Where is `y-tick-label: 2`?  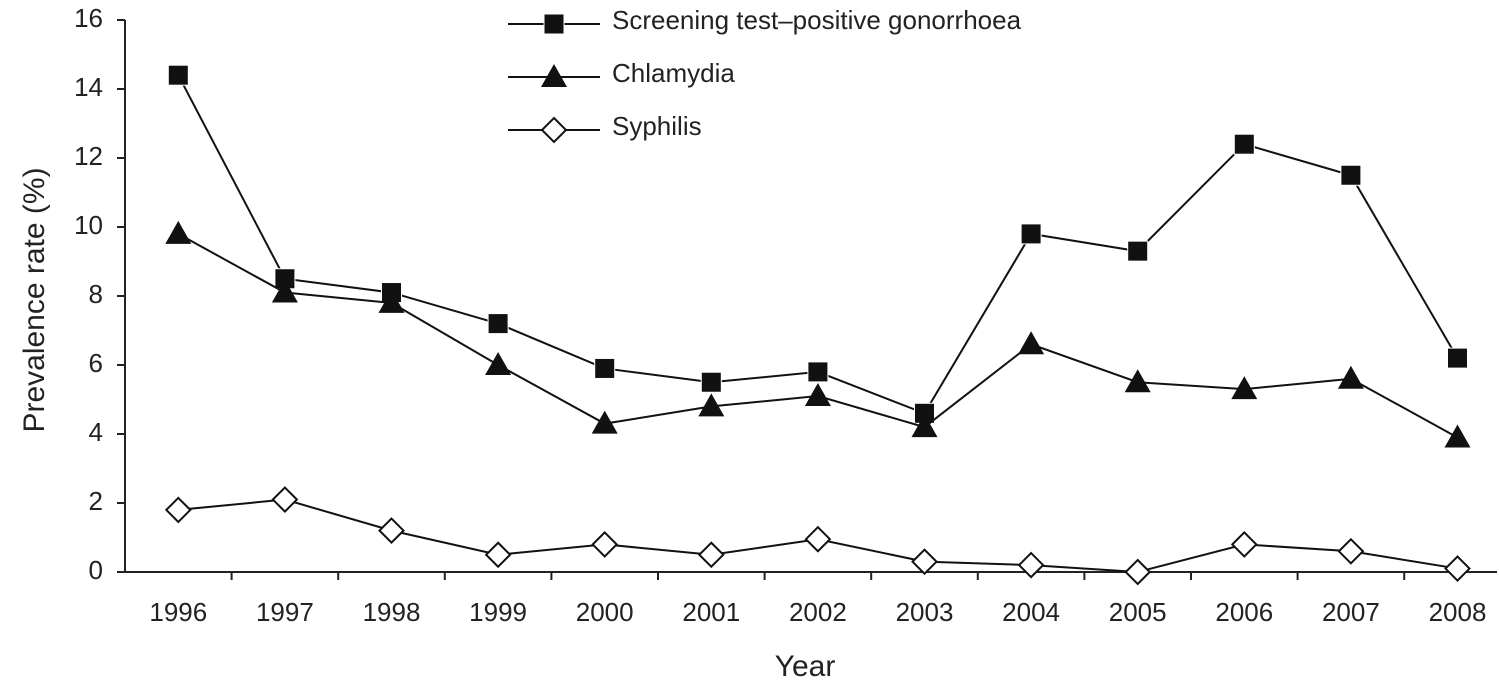 y-tick-label: 2 is located at coordinates (96, 501).